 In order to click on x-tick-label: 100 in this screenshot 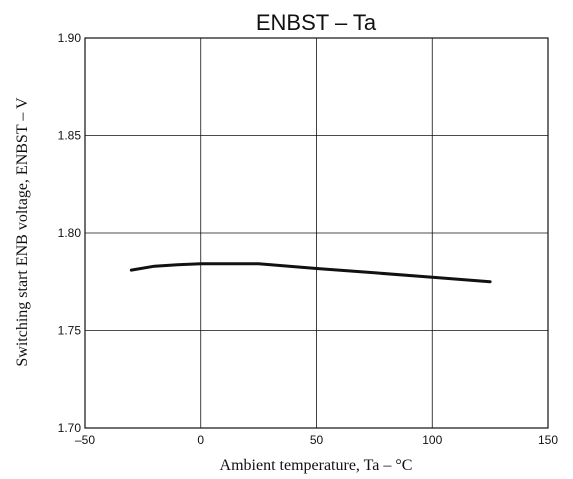, I will do `click(432, 440)`.